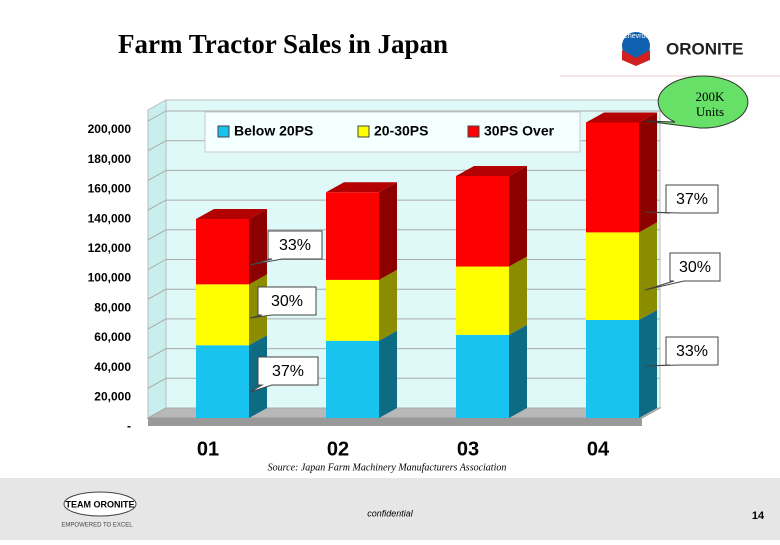  Describe the element at coordinates (110, 248) in the screenshot. I see `y-tick-label: 120,000` at that location.